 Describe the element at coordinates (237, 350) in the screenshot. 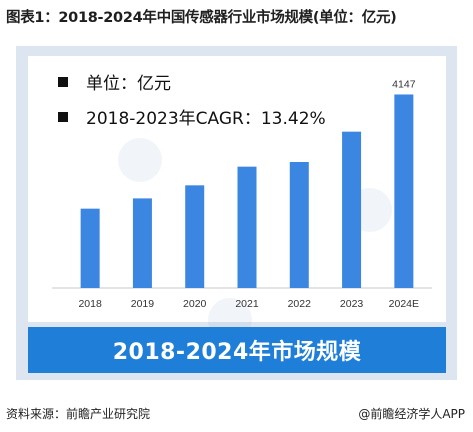

I see `chart-banner: 2018-2024年市场规模` at that location.